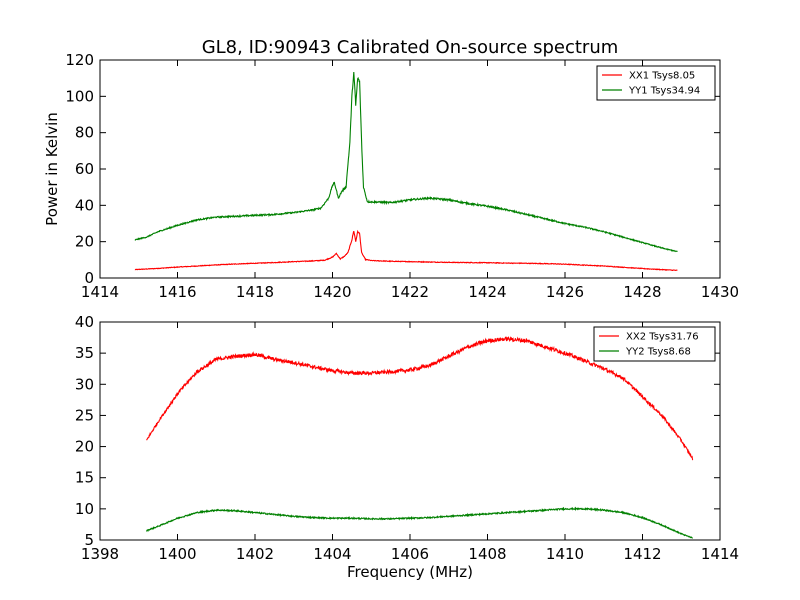  I want to click on y-tick-label: 30, so click(84, 384).